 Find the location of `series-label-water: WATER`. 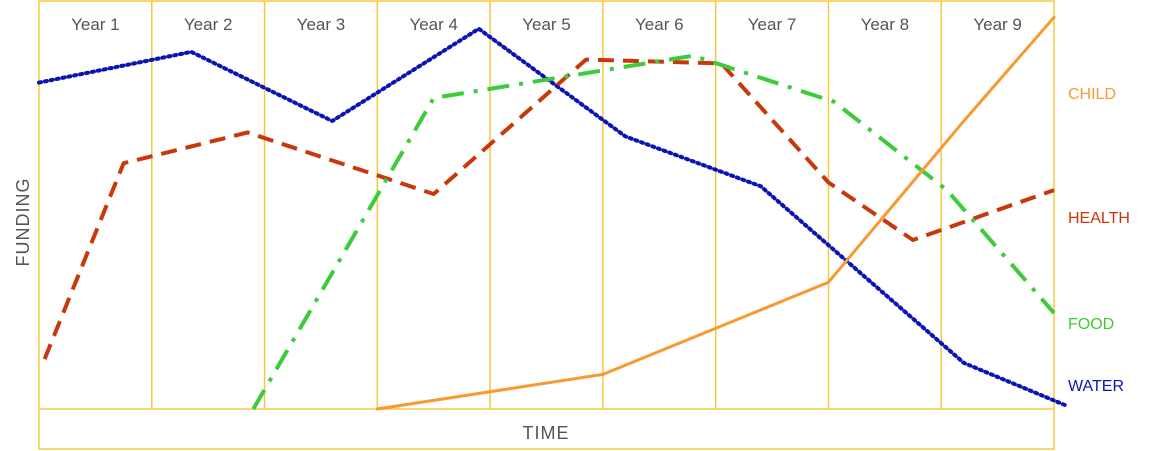

series-label-water: WATER is located at coordinates (1096, 386).